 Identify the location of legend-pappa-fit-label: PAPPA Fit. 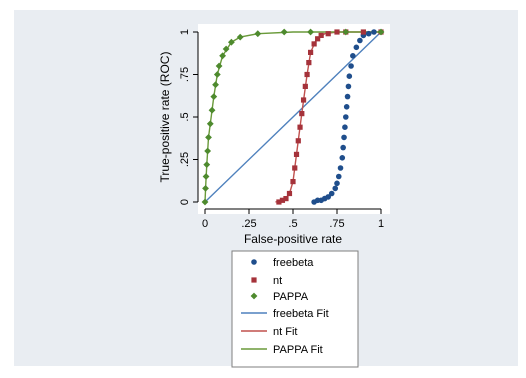
(298, 350).